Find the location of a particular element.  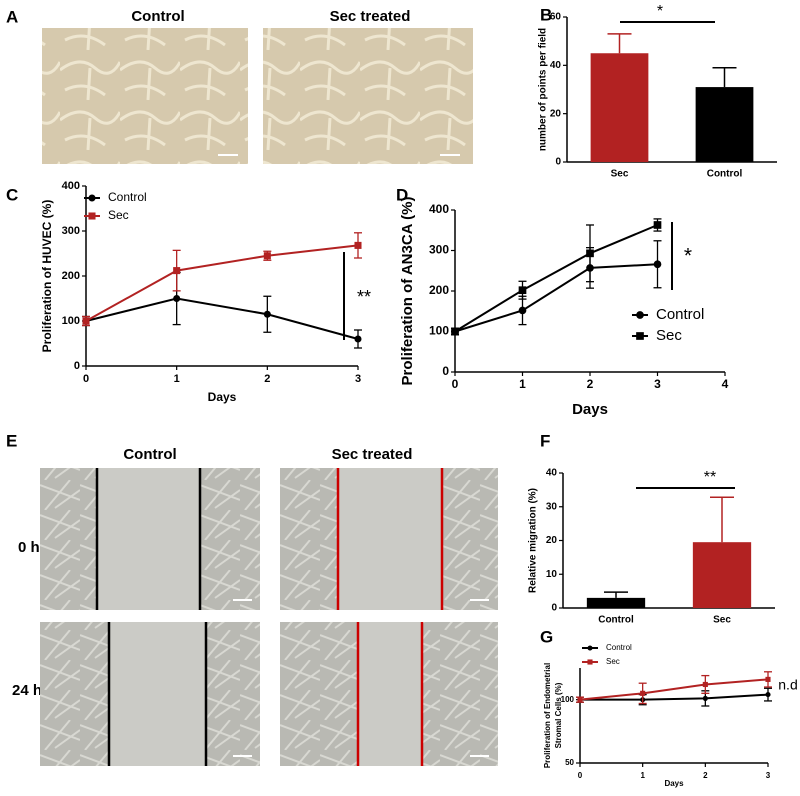

panel-label: E is located at coordinates (11, 440).